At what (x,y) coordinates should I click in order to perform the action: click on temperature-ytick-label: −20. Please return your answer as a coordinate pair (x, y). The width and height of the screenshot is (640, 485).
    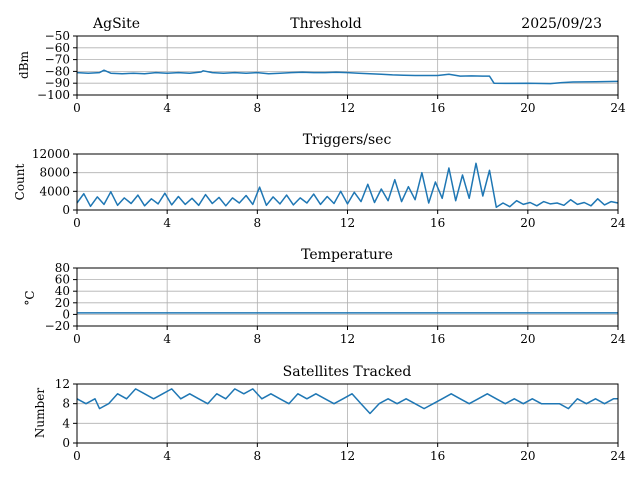
    Looking at the image, I should click on (57, 326).